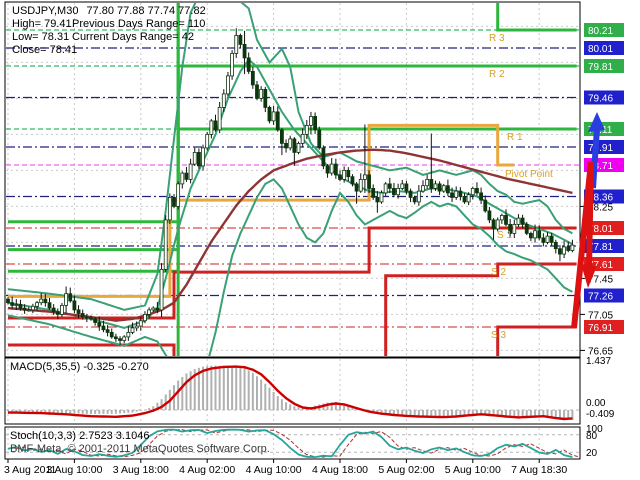  What do you see at coordinates (138, 24) in the screenshot?
I see `prev-range: Previous Days Range= 110` at bounding box center [138, 24].